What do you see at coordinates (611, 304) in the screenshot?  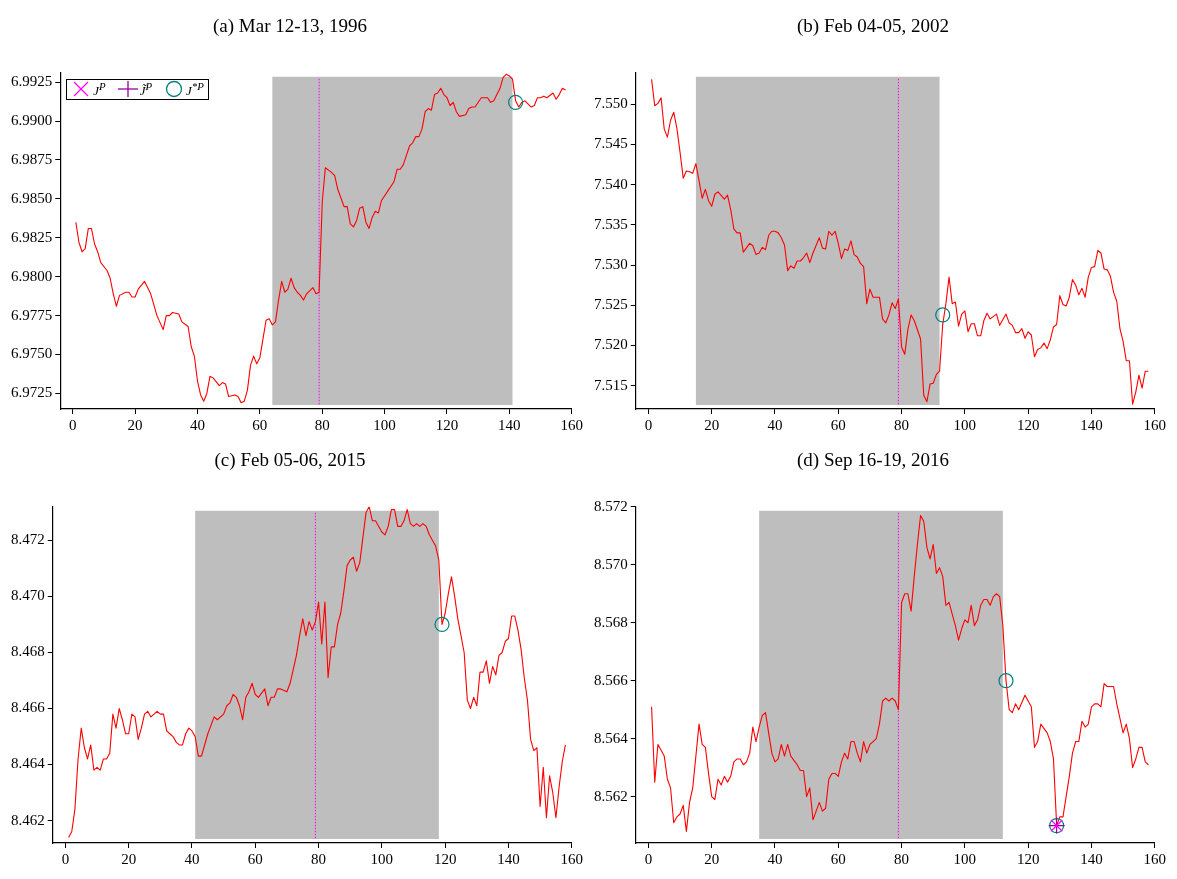 I see `y-tick-label: 7.525` at bounding box center [611, 304].